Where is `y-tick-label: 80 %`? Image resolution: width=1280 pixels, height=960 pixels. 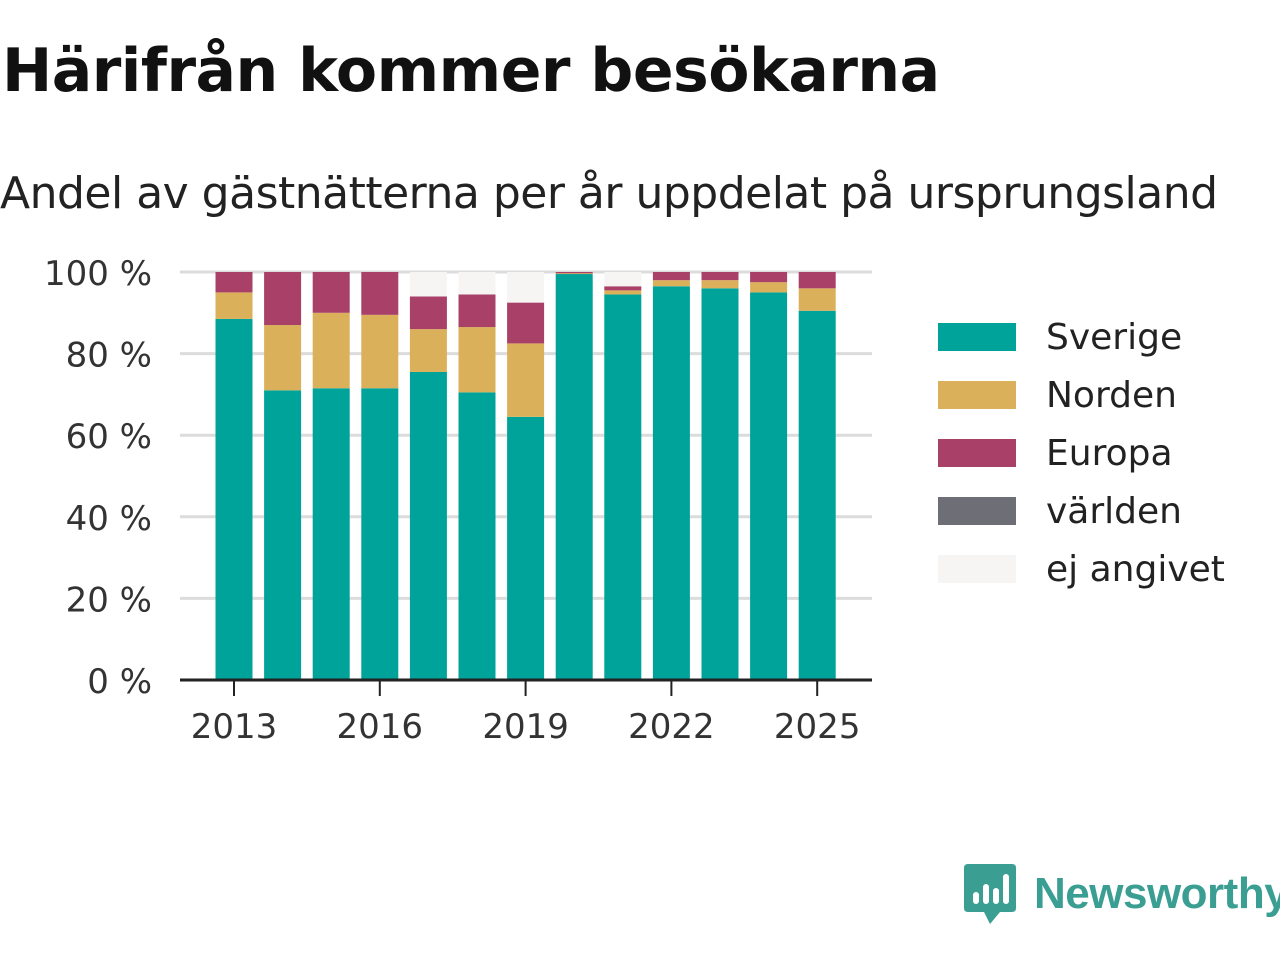 y-tick-label: 80 % is located at coordinates (109, 356).